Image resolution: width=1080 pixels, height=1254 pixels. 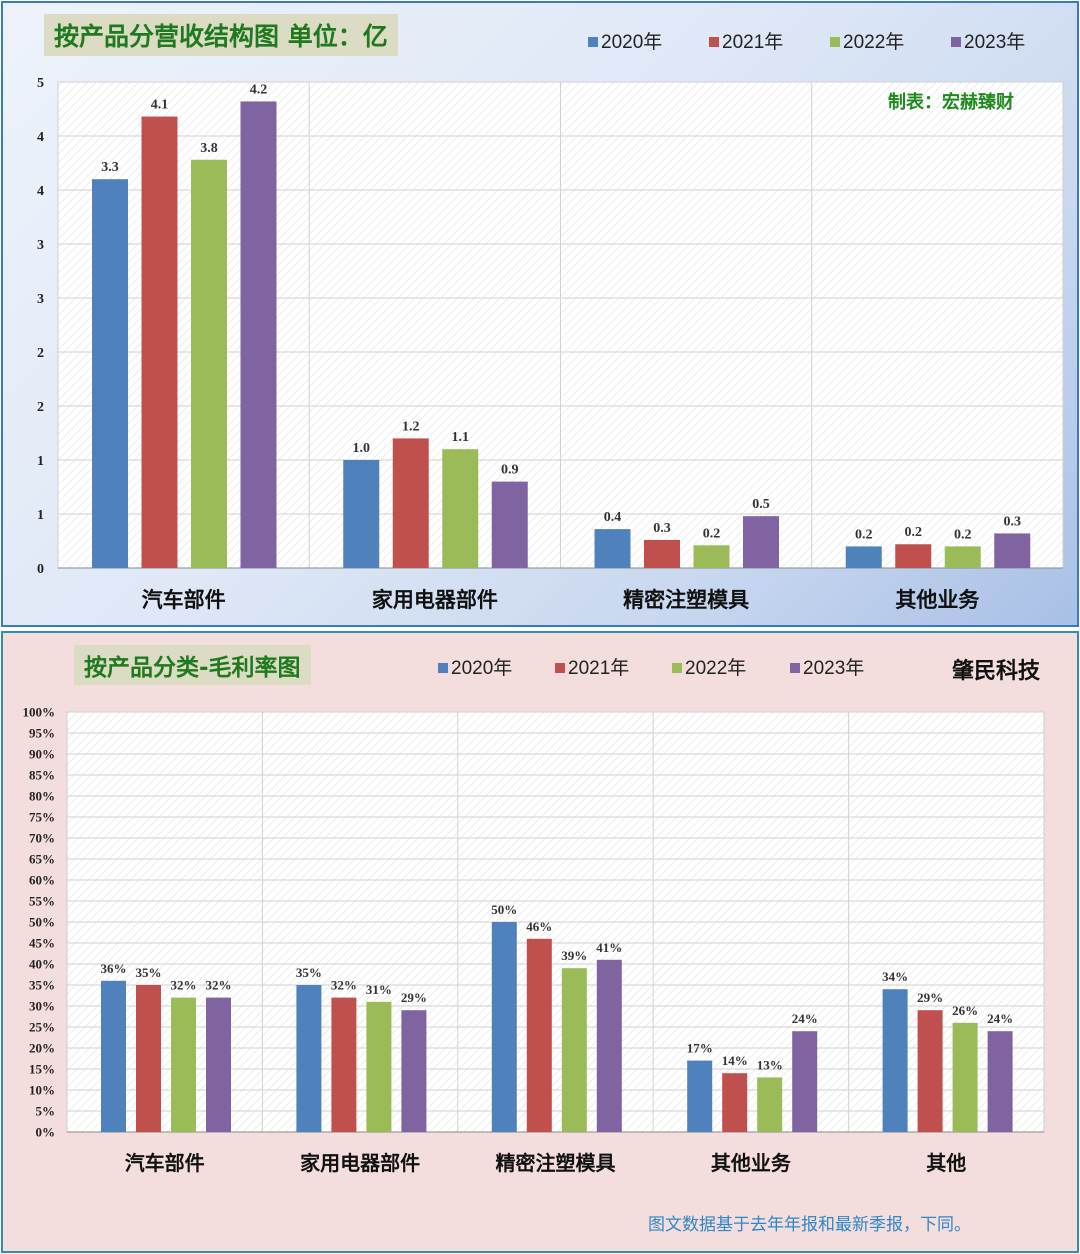 What do you see at coordinates (46, 1132) in the screenshot?
I see `y-tick-label: 0%` at bounding box center [46, 1132].